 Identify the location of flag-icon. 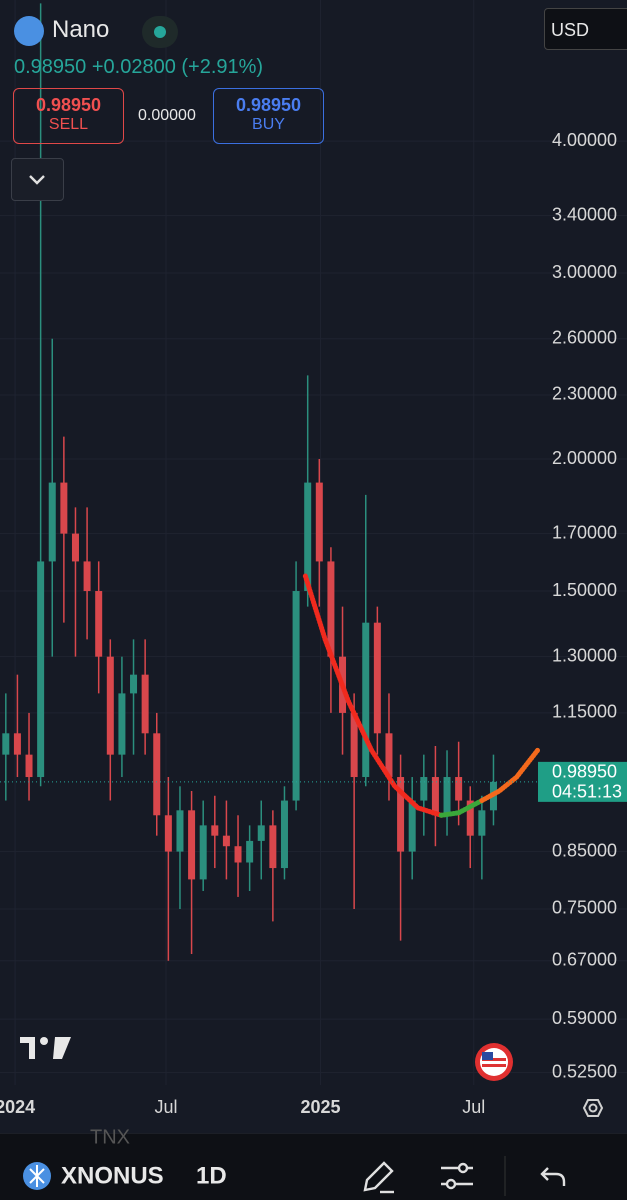
(494, 1062).